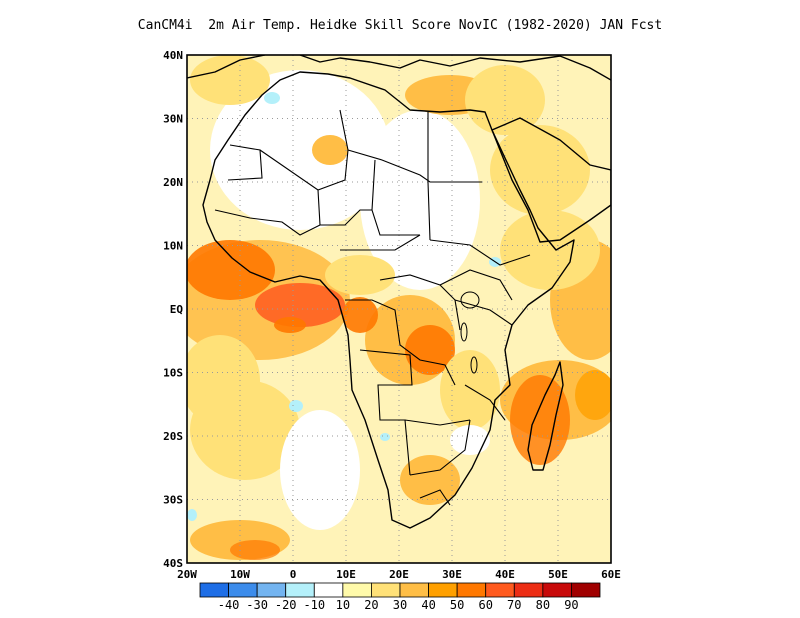  I want to click on colorbar-label: 60, so click(485, 605).